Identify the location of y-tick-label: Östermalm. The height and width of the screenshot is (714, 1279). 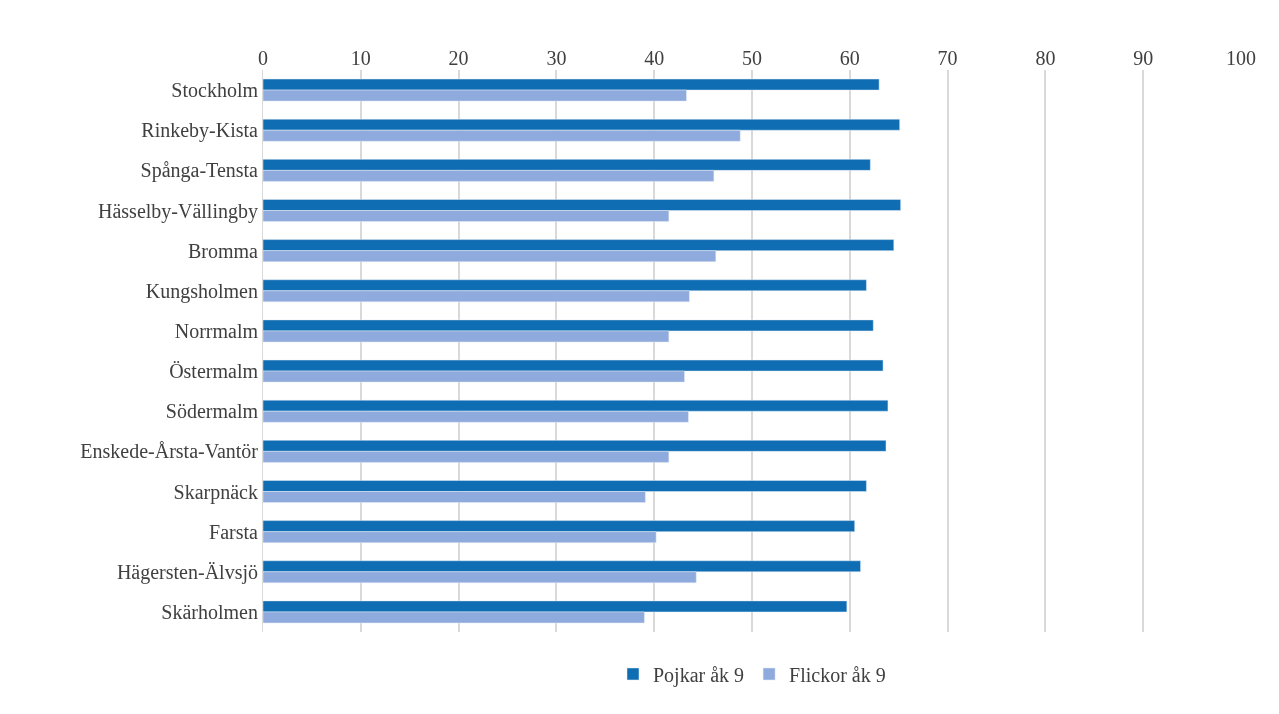
(214, 371).